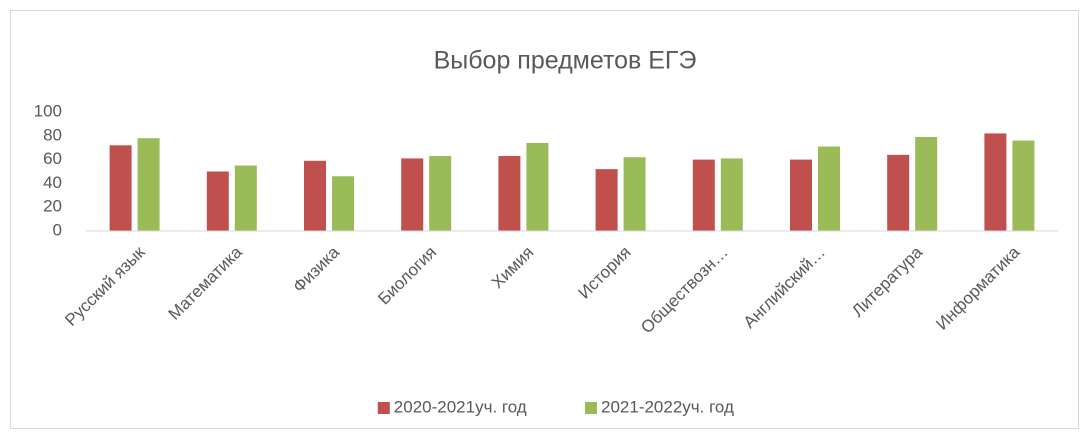 The image size is (1090, 439). Describe the element at coordinates (667, 406) in the screenshot. I see `legend-label: 2021-2022уч. год` at that location.